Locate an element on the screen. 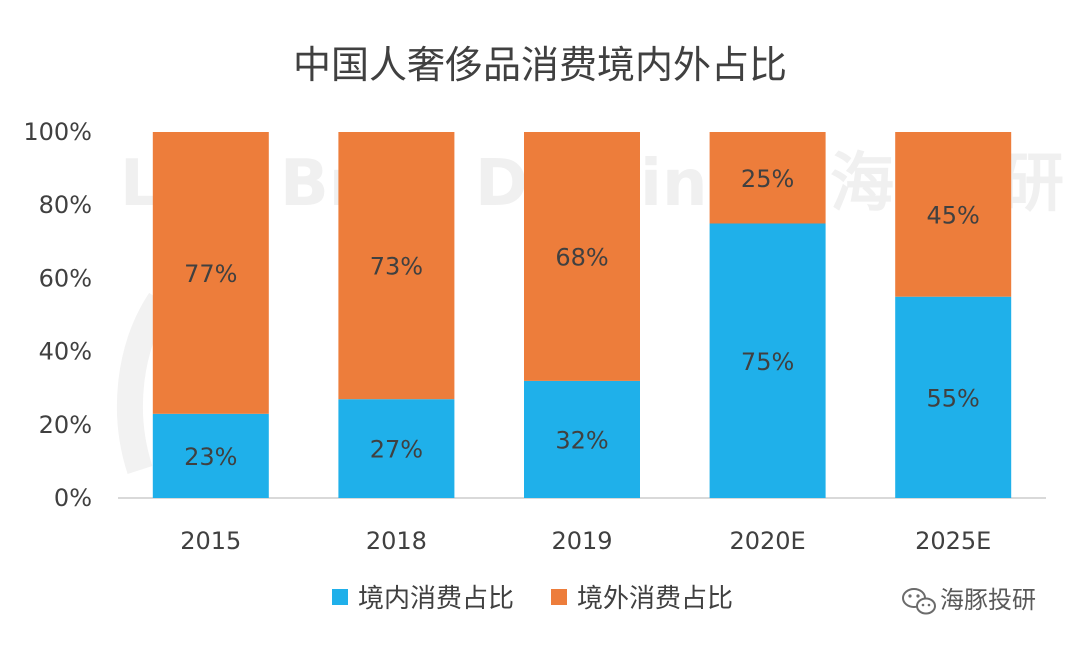 The width and height of the screenshot is (1080, 645). y-tick-label: 40% is located at coordinates (65, 352).